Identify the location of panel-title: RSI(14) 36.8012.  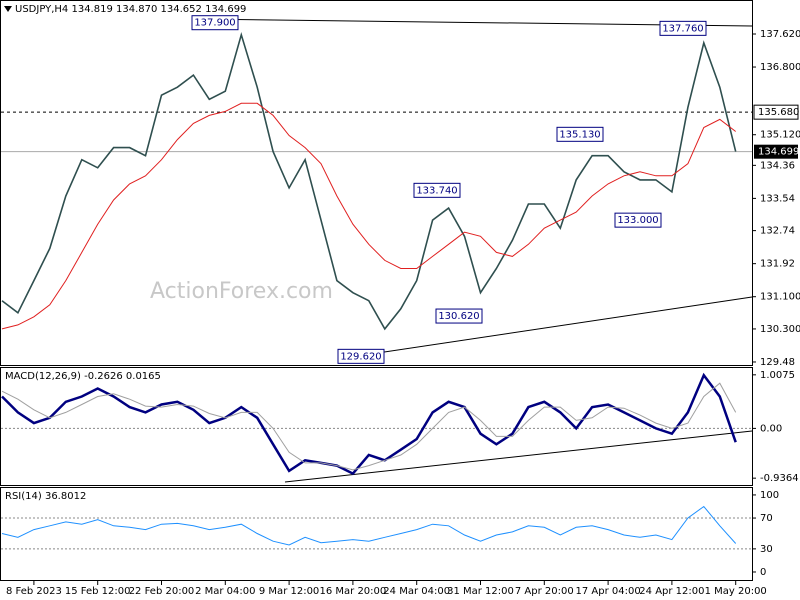
(45, 496).